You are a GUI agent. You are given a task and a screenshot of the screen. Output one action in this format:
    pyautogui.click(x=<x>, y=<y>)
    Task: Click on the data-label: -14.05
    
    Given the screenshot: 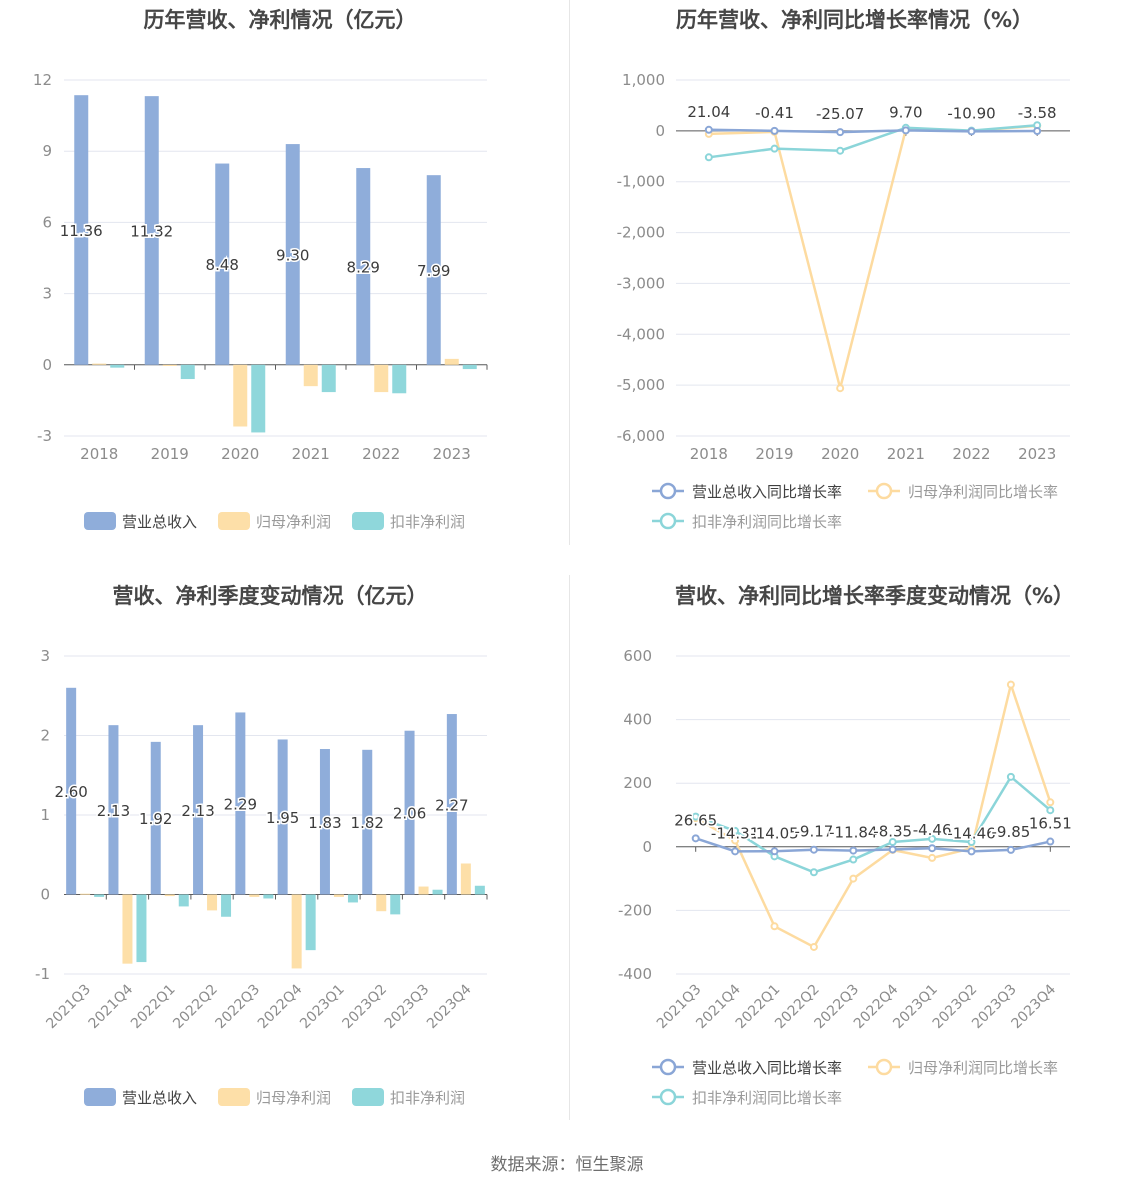 What is the action you would take?
    pyautogui.click(x=774, y=833)
    